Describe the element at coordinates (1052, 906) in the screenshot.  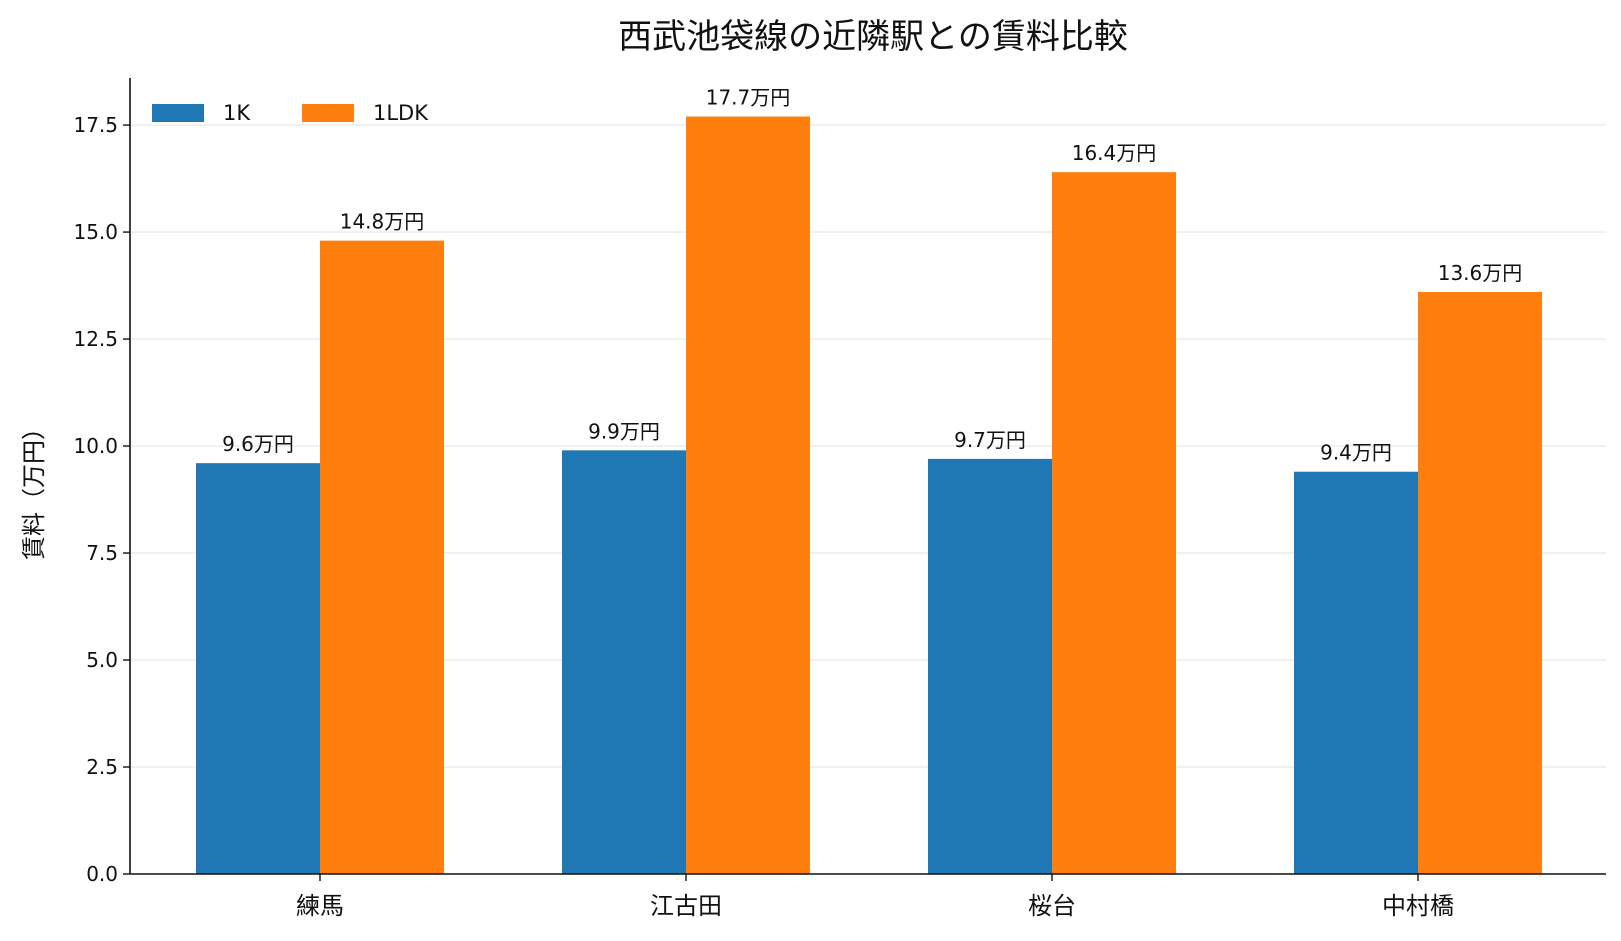
I see `x-tick-label: 桜台` at that location.